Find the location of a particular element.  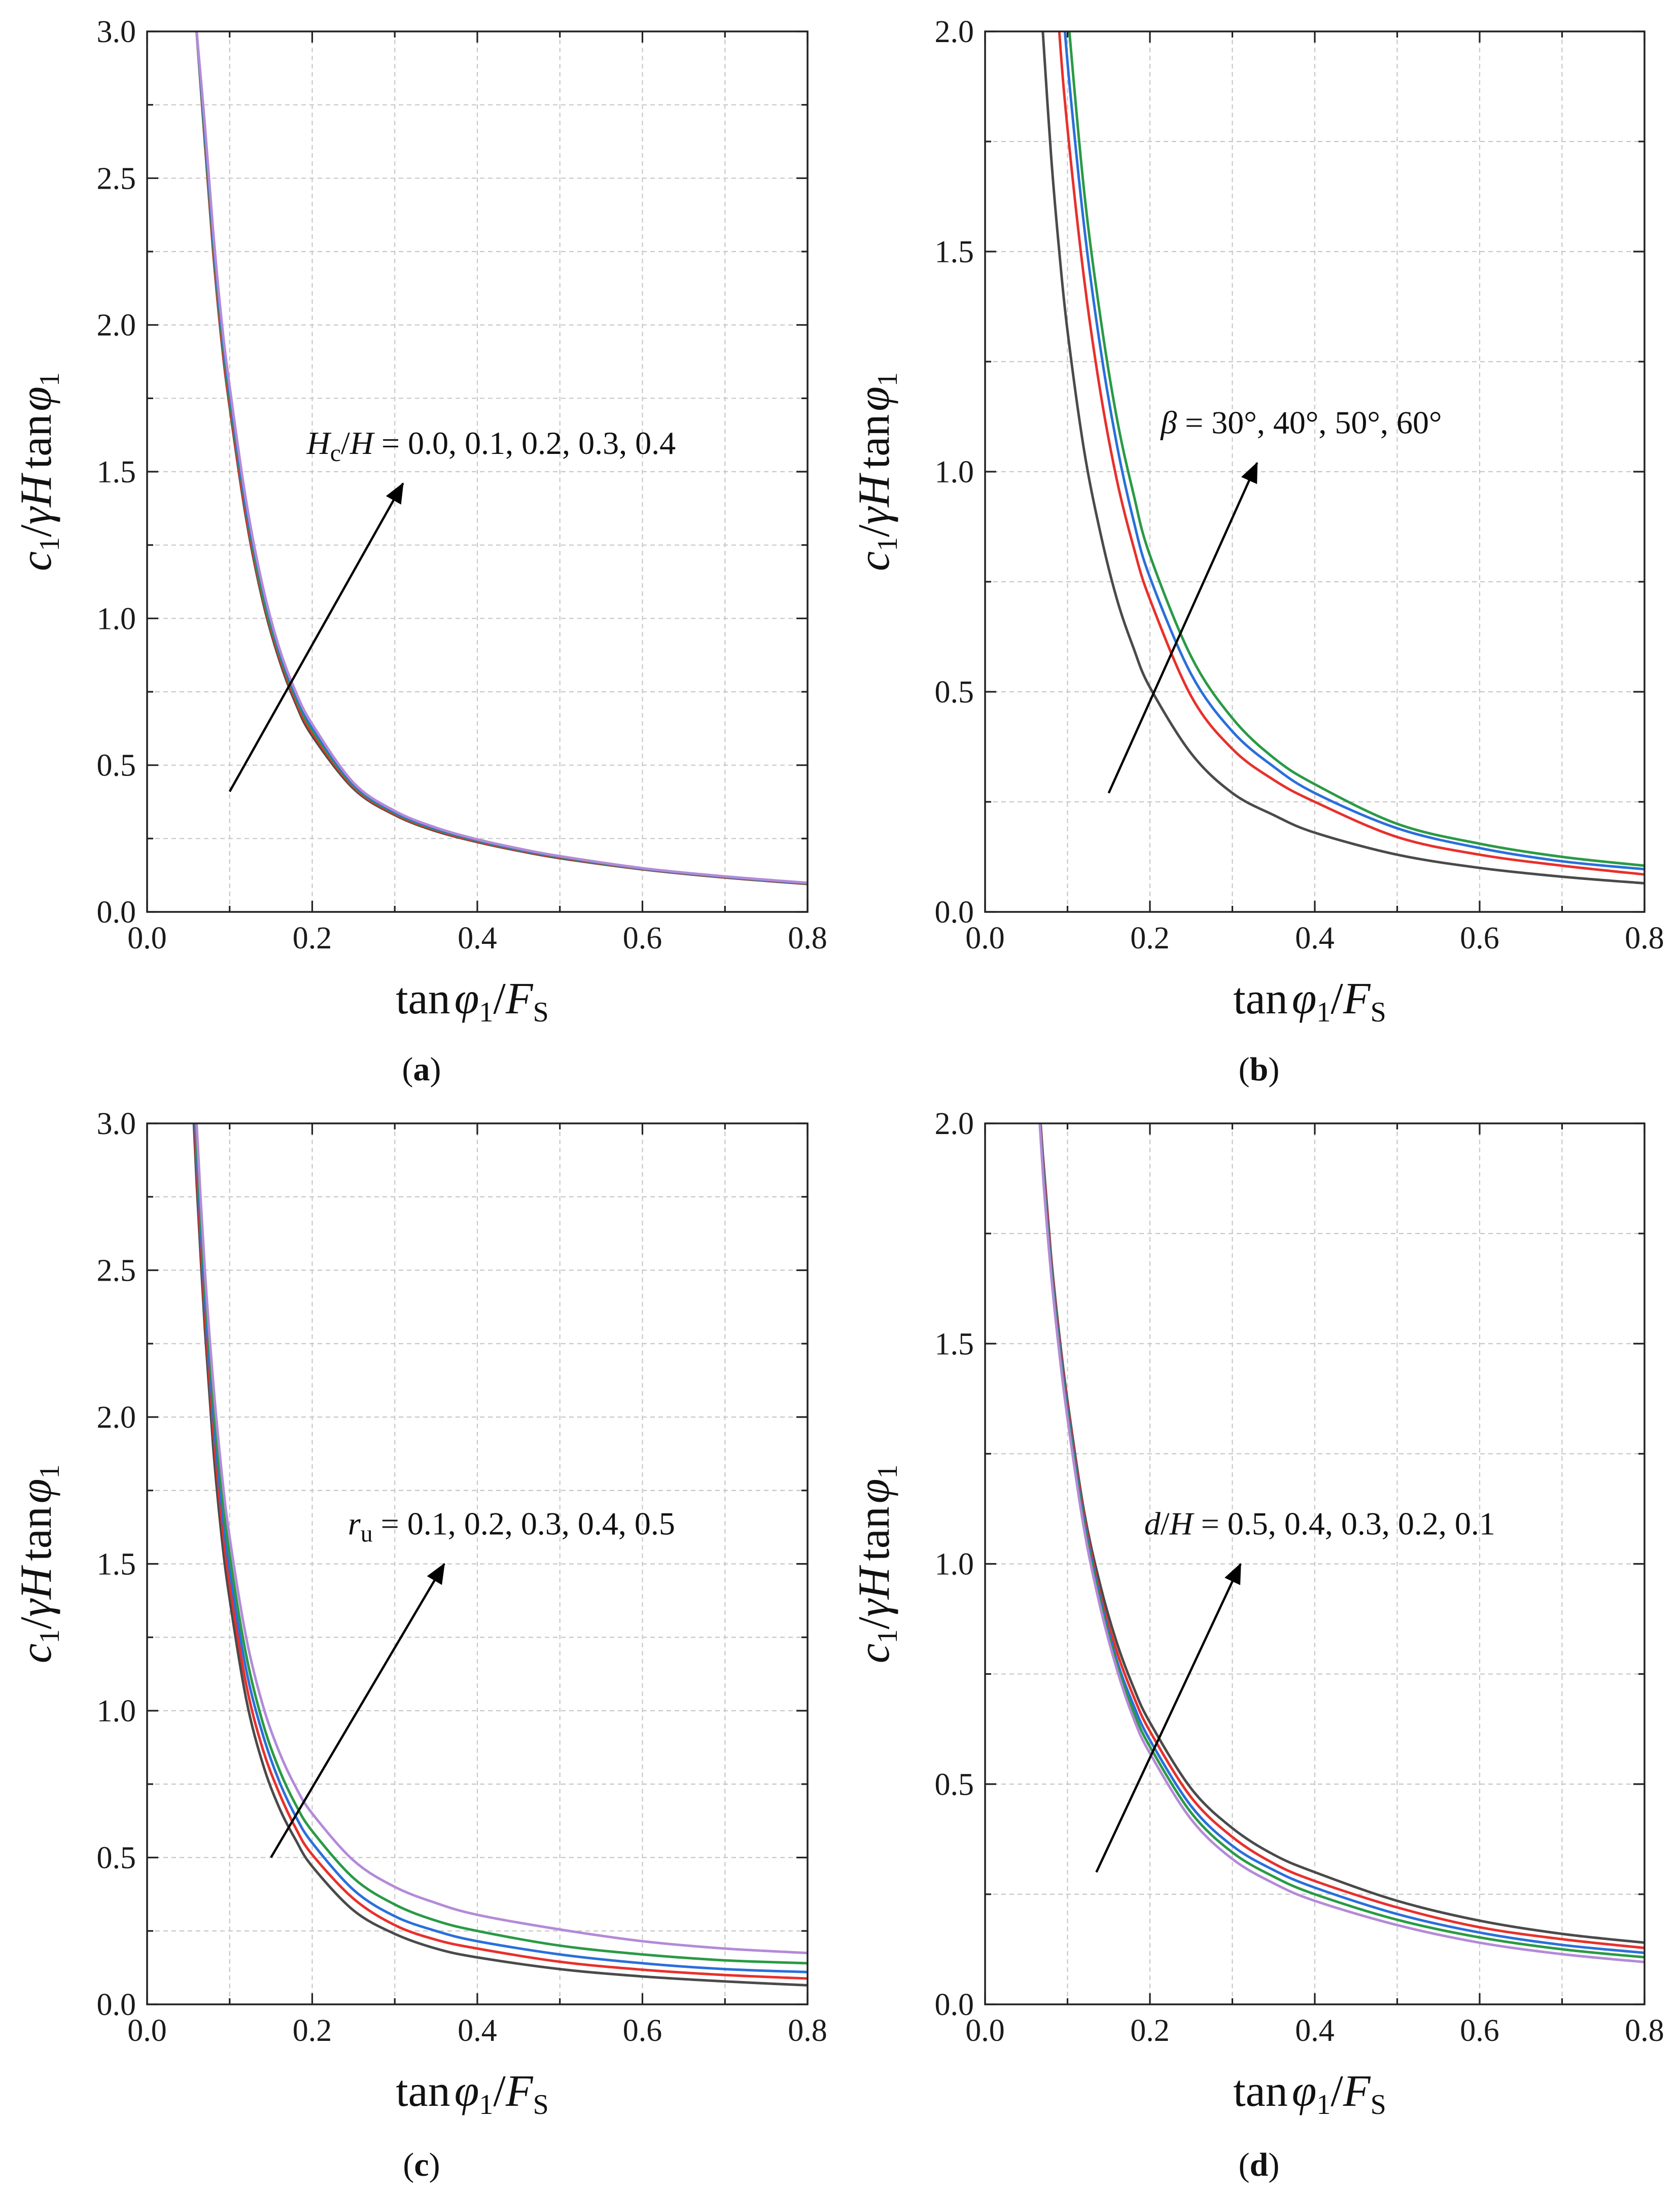

annotation-subscript: c is located at coordinates (335, 454).